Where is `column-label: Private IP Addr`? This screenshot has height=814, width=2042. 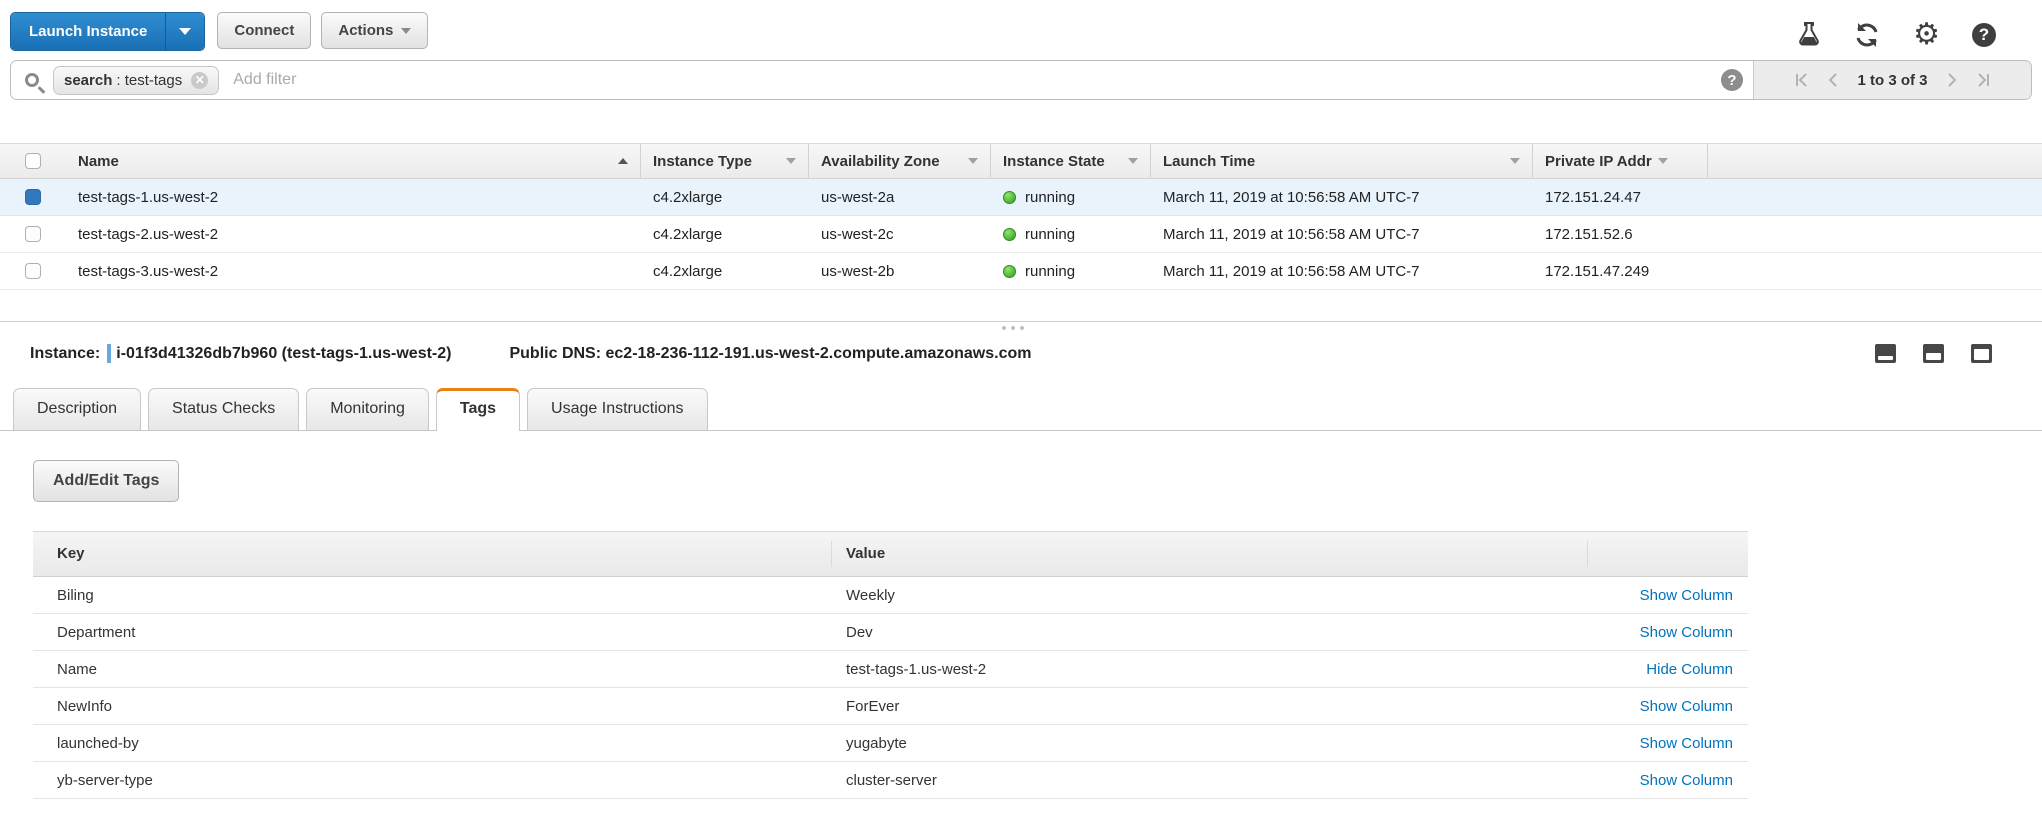
column-label: Private IP Addr is located at coordinates (1598, 161).